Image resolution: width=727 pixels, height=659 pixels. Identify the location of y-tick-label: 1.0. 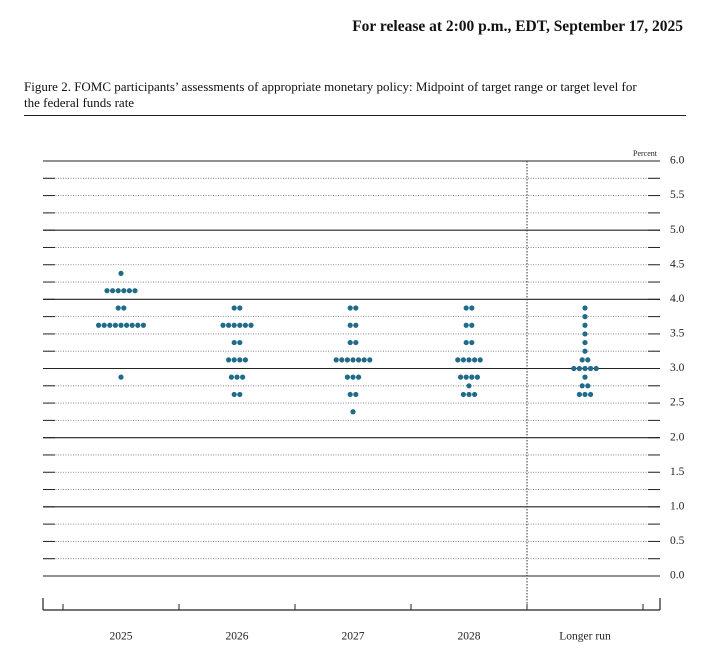
(677, 506).